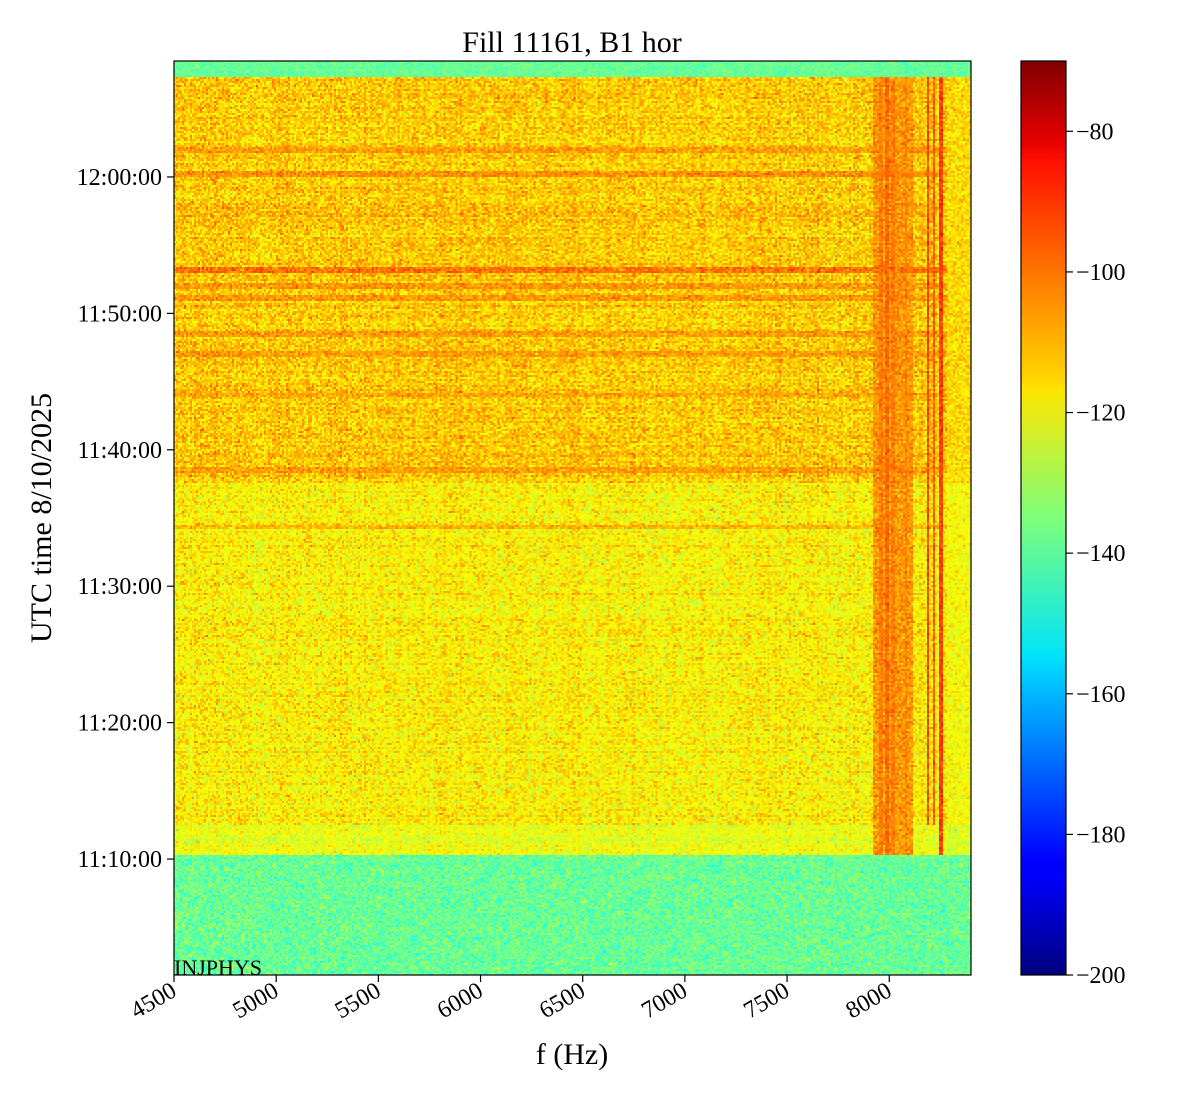 This screenshot has height=1100, width=1200. Describe the element at coordinates (120, 860) in the screenshot. I see `y-tick-label: 11:10:00` at that location.